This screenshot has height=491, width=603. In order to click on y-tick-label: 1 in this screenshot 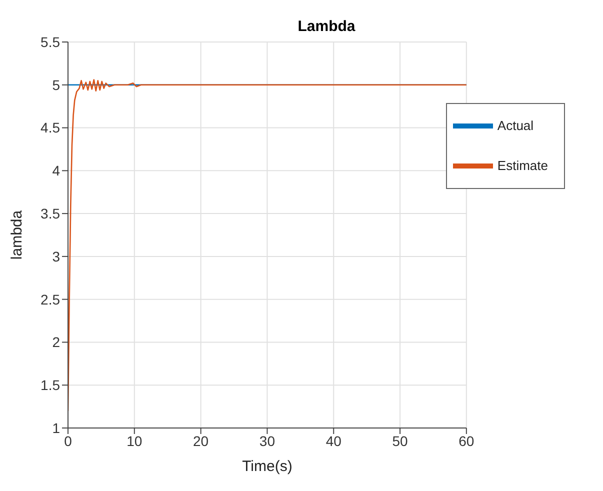, I will do `click(56, 428)`.